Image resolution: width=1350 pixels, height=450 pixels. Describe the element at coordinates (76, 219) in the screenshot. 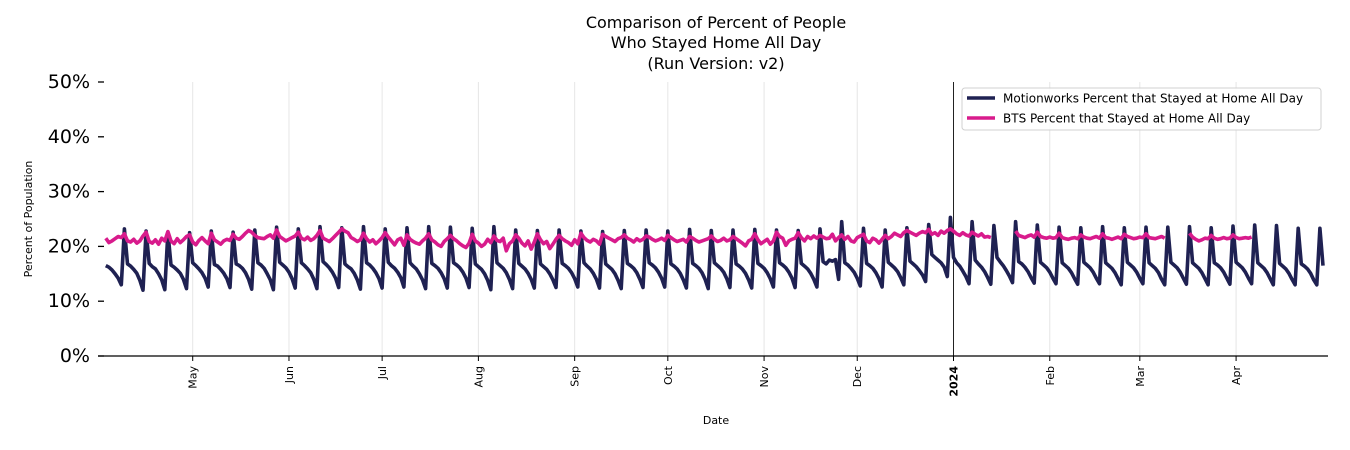

I see `y-axis: 0% 10% 20% 30% 40% 50%` at that location.